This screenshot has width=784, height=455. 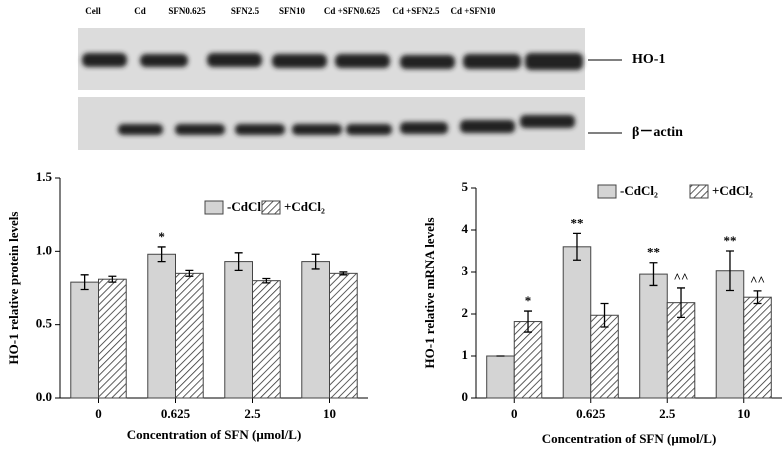 What do you see at coordinates (187, 11) in the screenshot?
I see `lane-label: SFN0.625` at bounding box center [187, 11].